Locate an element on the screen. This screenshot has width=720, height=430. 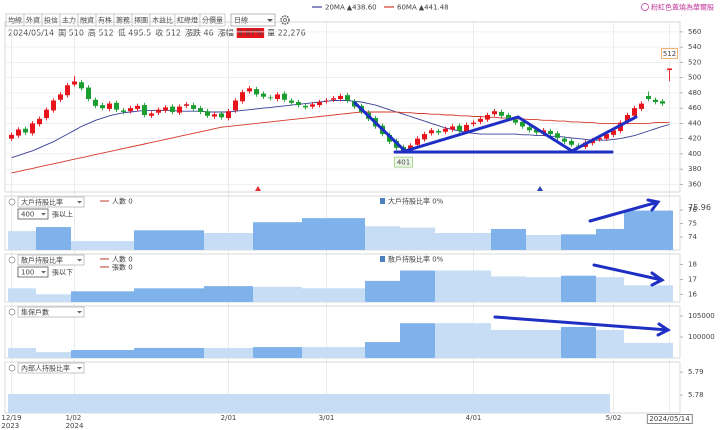
y-tick-label: 540 is located at coordinates (694, 47).